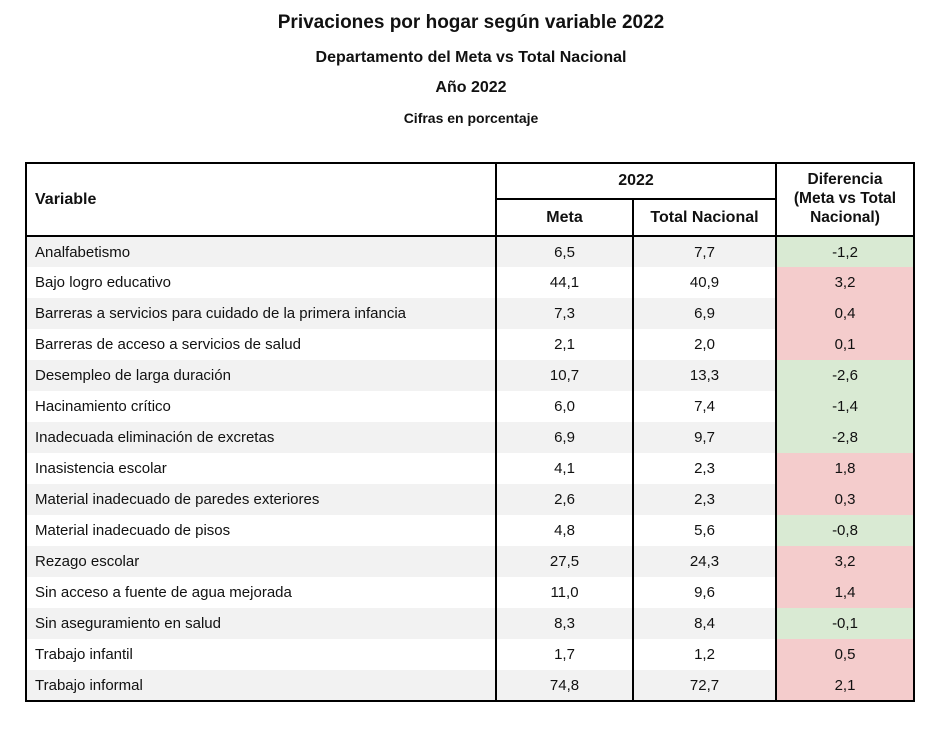 The image size is (942, 742). What do you see at coordinates (471, 87) in the screenshot?
I see `subtitle-year: Año 2022` at bounding box center [471, 87].